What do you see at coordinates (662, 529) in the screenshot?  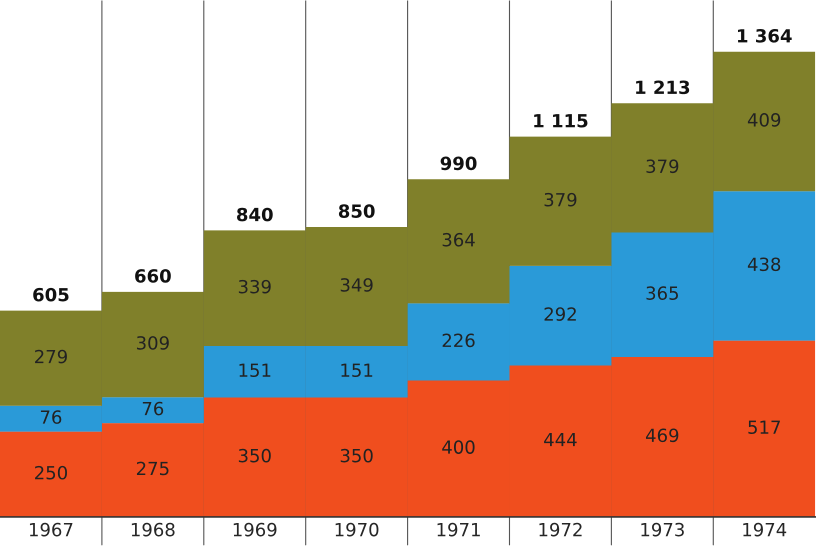 I see `x-tick-label: 1973` at bounding box center [662, 529].